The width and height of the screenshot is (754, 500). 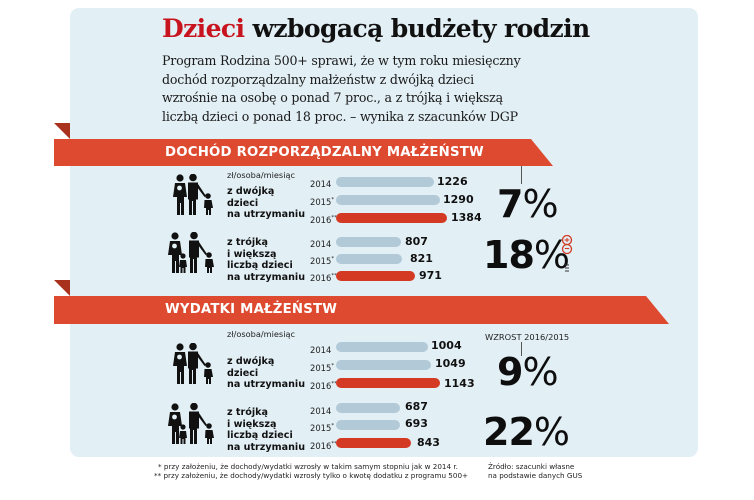 What do you see at coordinates (251, 309) in the screenshot?
I see `section-heading-text: WYDATKI MAŁŻEŃSTW` at bounding box center [251, 309].